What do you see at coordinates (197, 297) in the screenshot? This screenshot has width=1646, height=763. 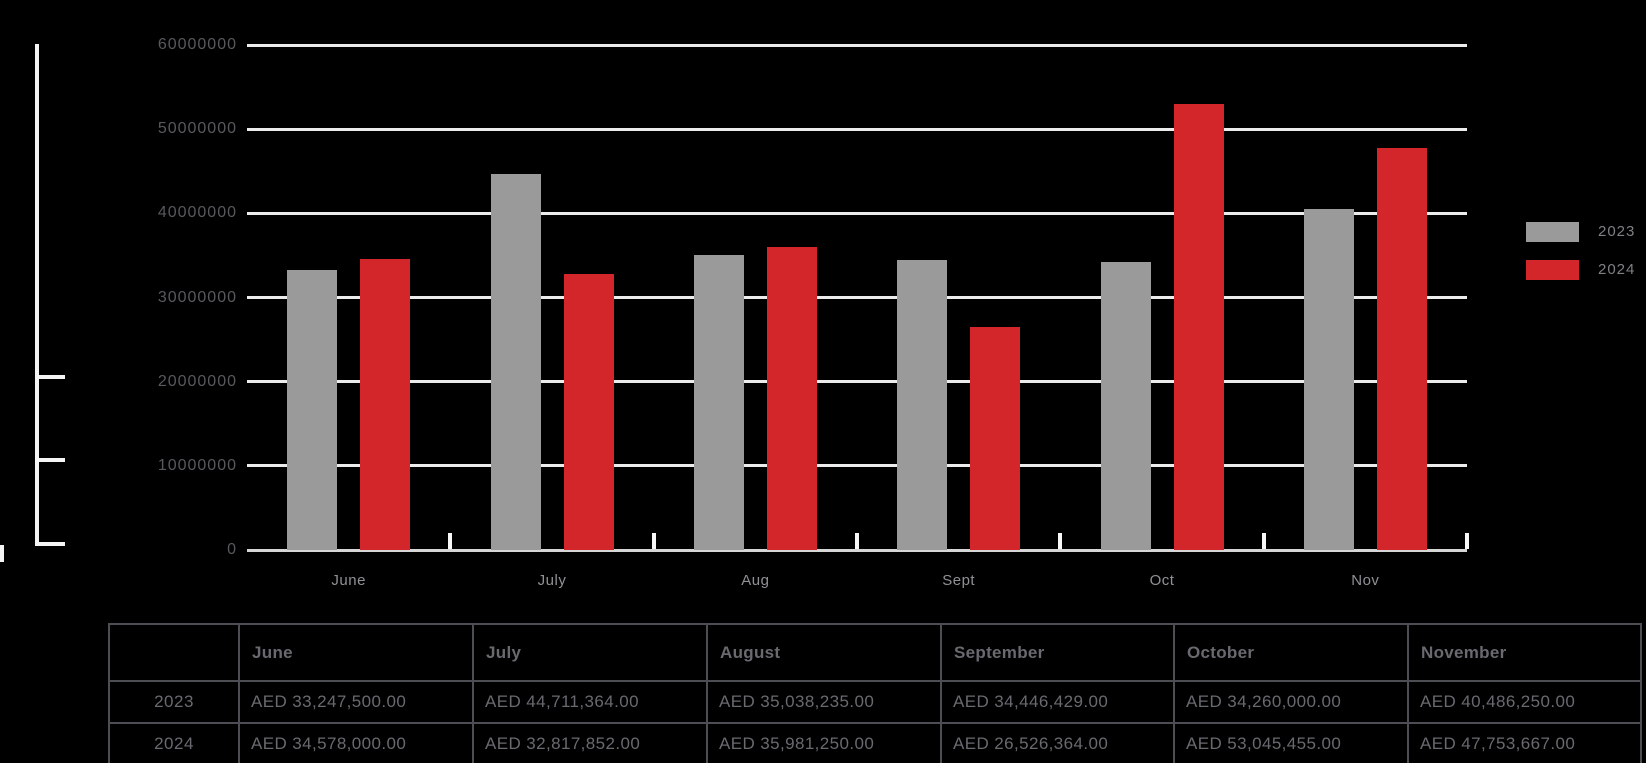 I see `y-axis-tick-label: 30000000` at bounding box center [197, 297].